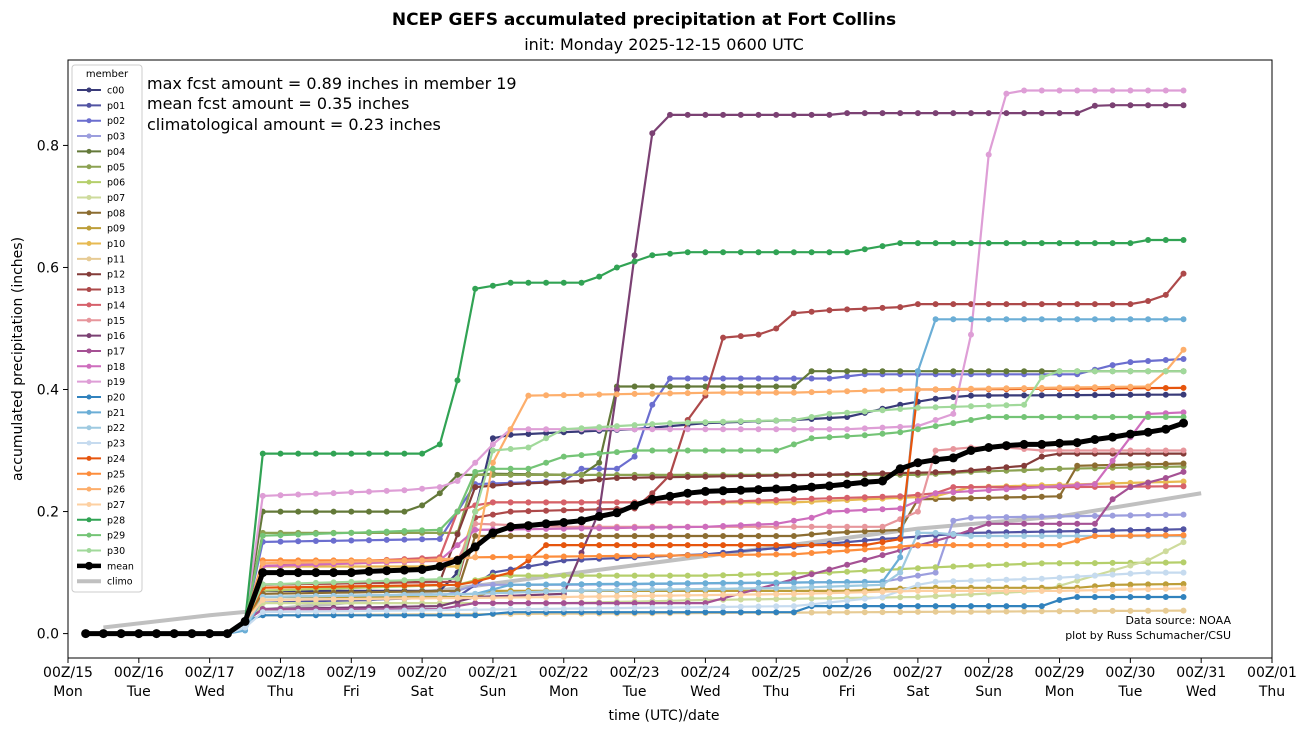 This screenshot has height=733, width=1296. What do you see at coordinates (89, 351) in the screenshot?
I see `legend-marker` at bounding box center [89, 351].